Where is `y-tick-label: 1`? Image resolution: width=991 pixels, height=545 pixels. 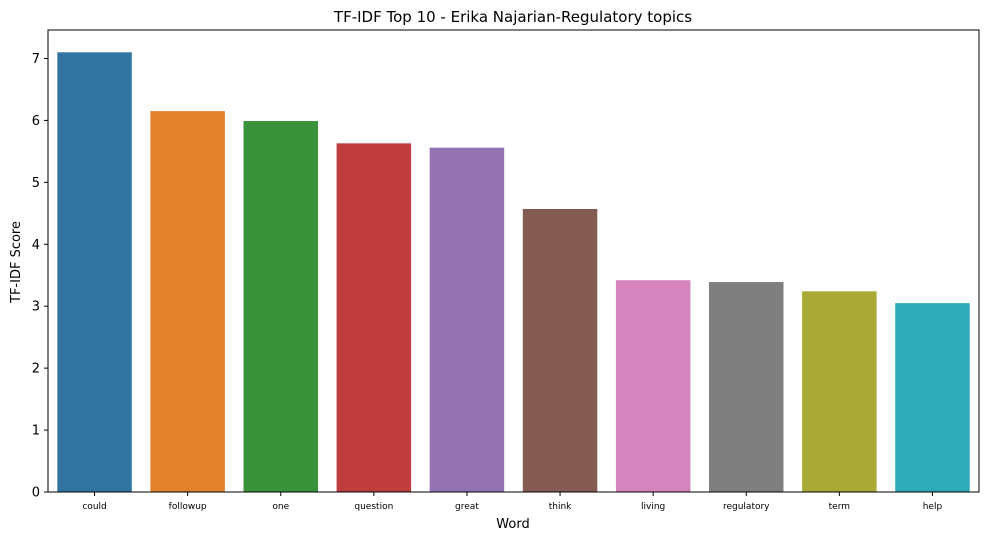 y-tick-label: 1 is located at coordinates (36, 431).